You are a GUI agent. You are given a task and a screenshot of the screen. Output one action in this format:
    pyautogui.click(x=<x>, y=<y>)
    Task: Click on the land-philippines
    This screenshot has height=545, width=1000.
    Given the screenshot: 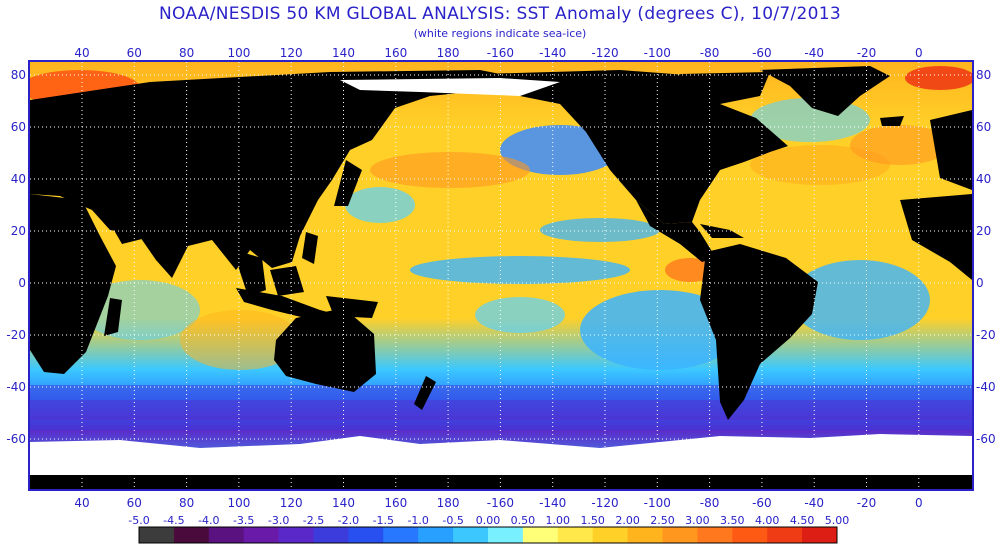 What is the action you would take?
    pyautogui.click(x=310, y=248)
    